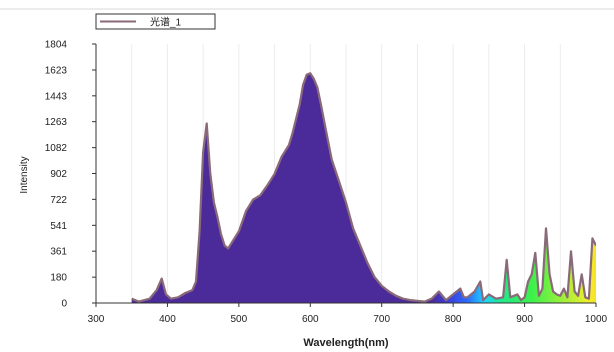 This screenshot has height=352, width=614. Describe the element at coordinates (58, 252) in the screenshot. I see `y-tick-label: 361` at that location.